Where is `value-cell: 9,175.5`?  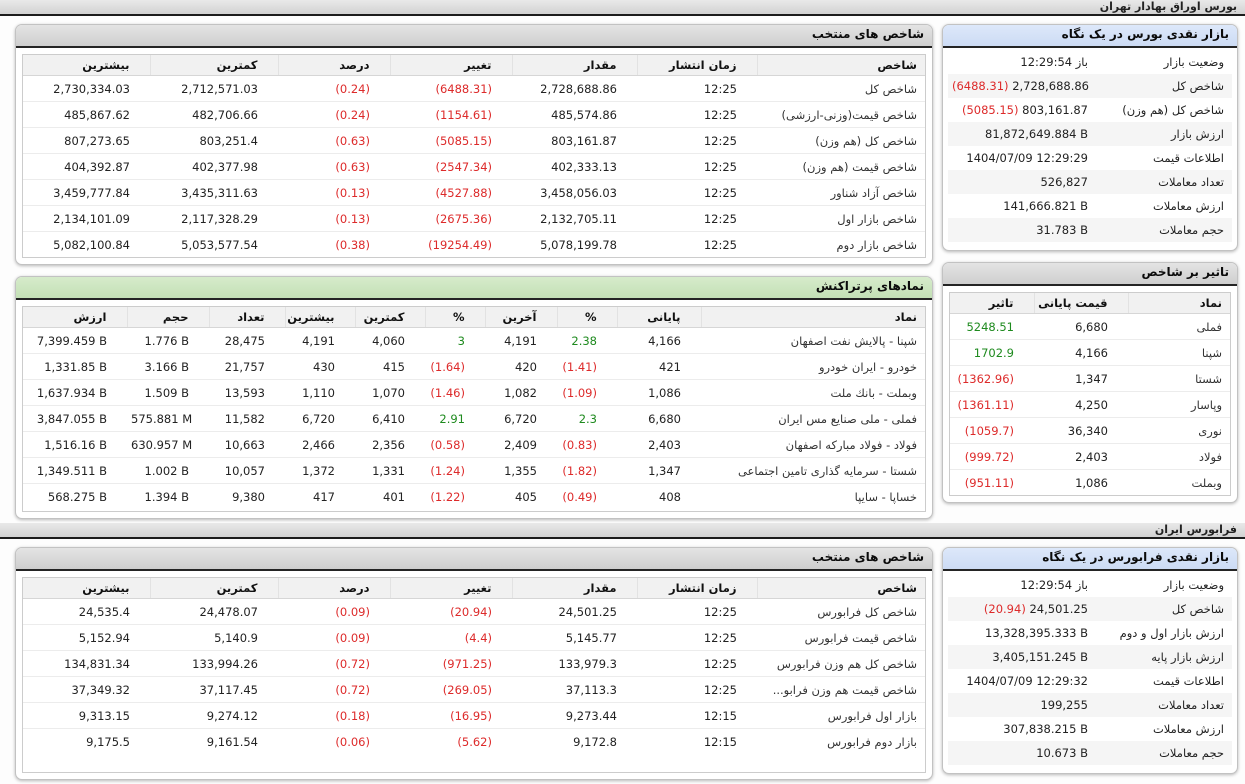 value-cell: 9,175.5 is located at coordinates (86, 741).